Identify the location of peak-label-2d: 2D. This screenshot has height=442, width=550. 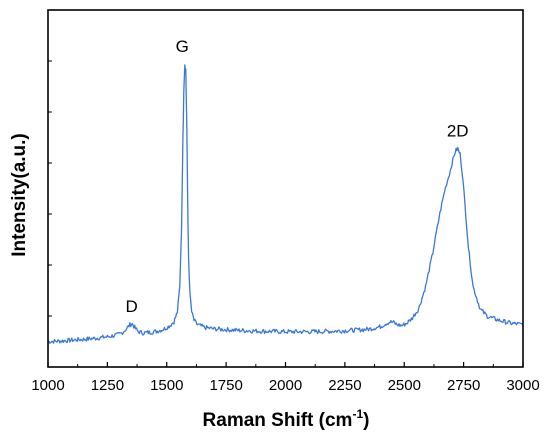
(458, 131).